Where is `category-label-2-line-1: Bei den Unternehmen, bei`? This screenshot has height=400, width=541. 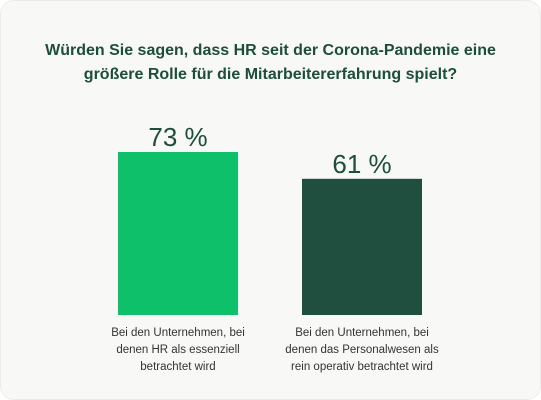
category-label-2-line-1: Bei den Unternehmen, bei is located at coordinates (362, 333).